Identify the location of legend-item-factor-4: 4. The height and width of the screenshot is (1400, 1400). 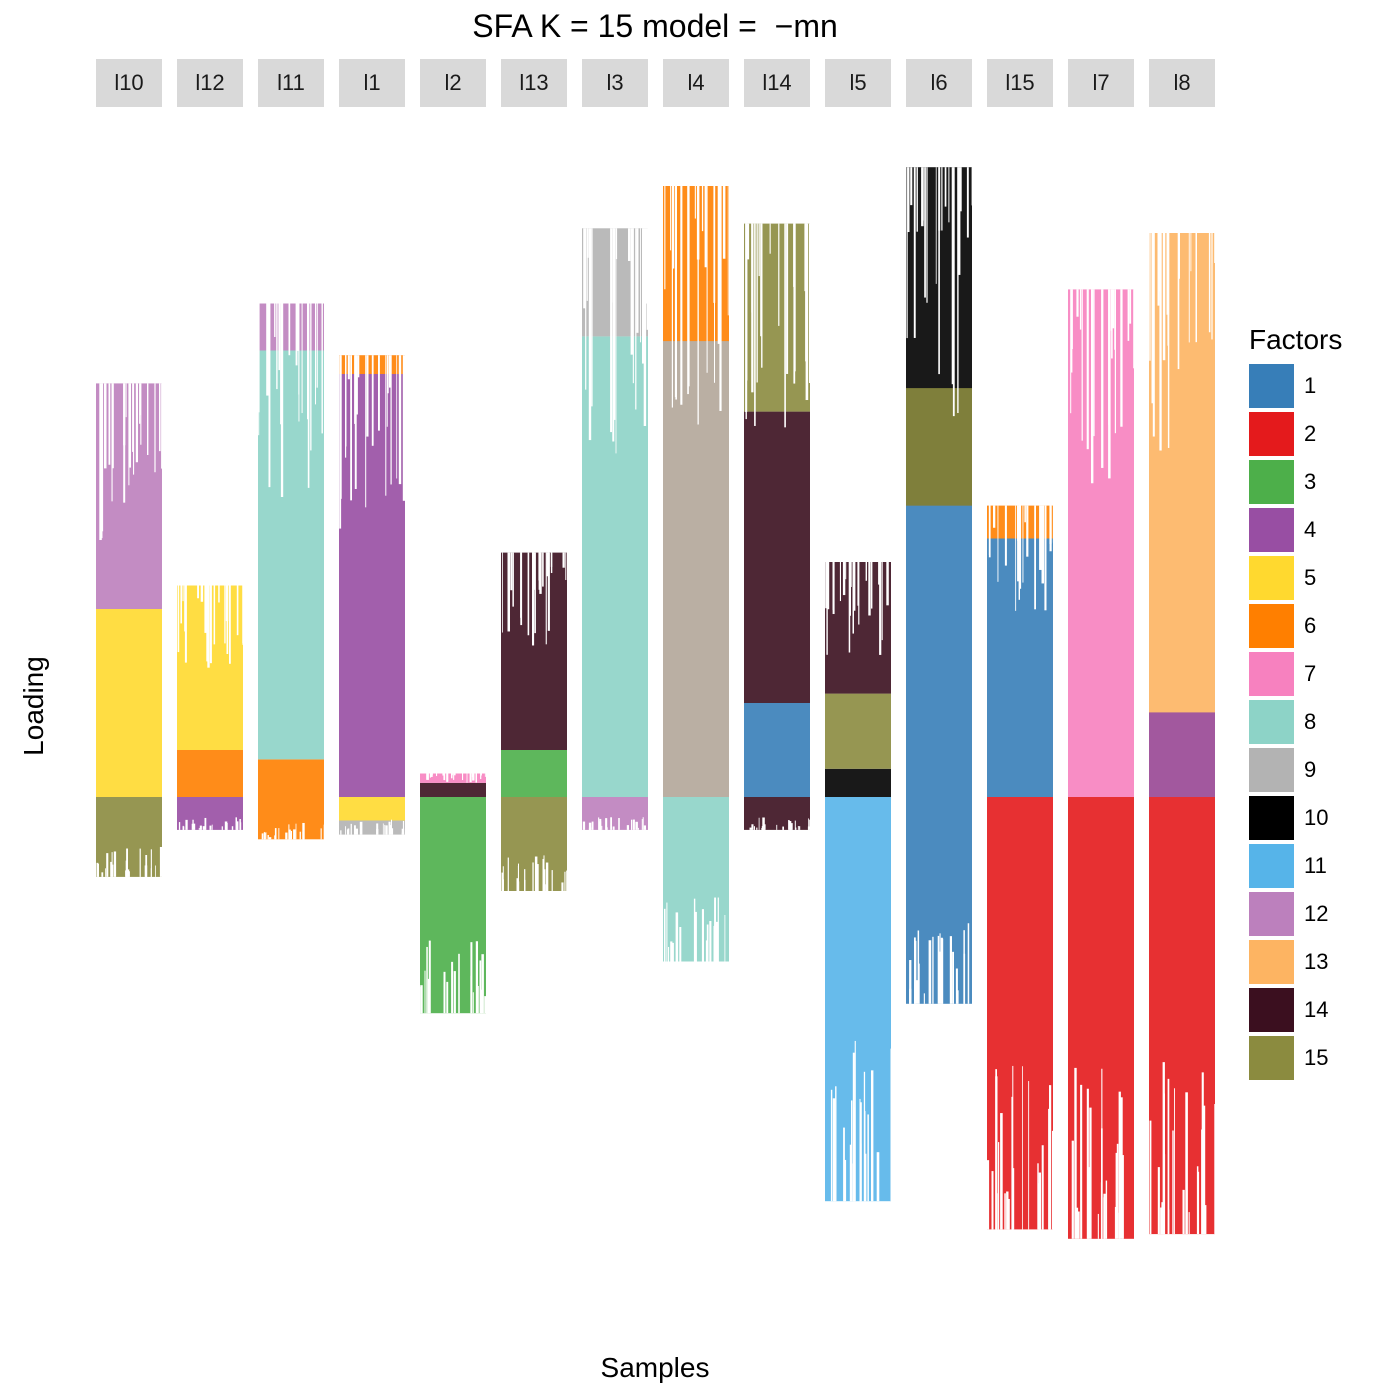
(1295, 530).